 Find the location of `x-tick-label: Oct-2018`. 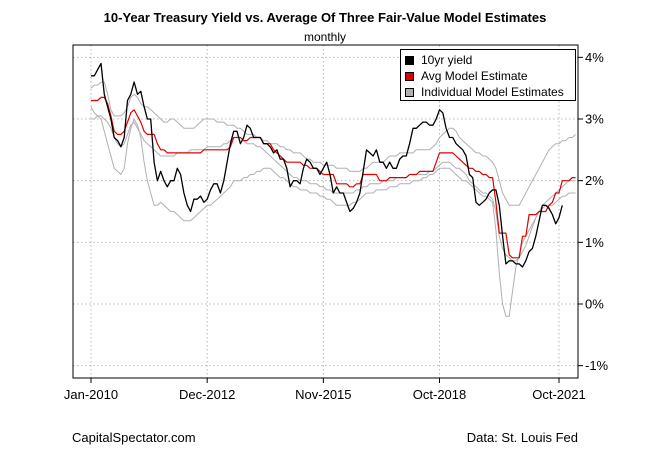

x-tick-label: Oct-2018 is located at coordinates (439, 394).